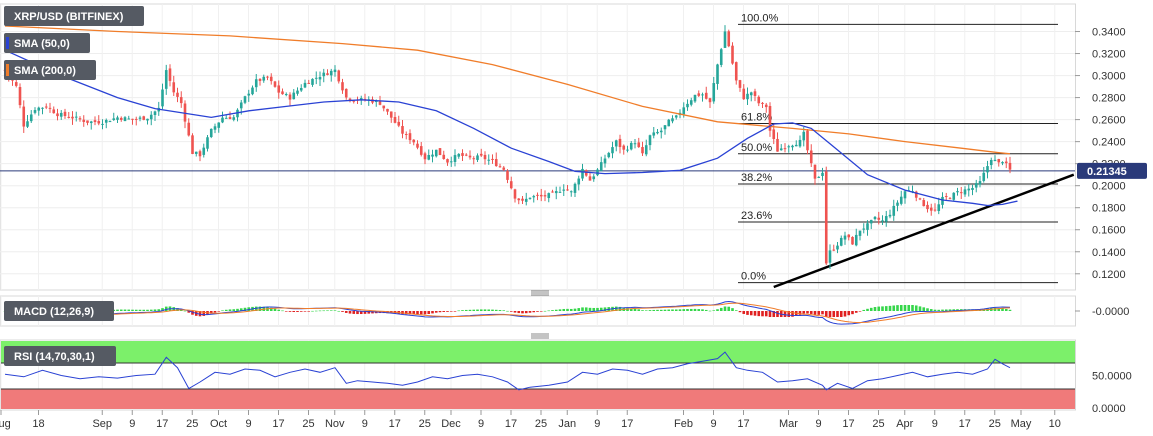 The height and width of the screenshot is (436, 1153). What do you see at coordinates (1107, 172) in the screenshot?
I see `last-price-label: 0.21345` at bounding box center [1107, 172].